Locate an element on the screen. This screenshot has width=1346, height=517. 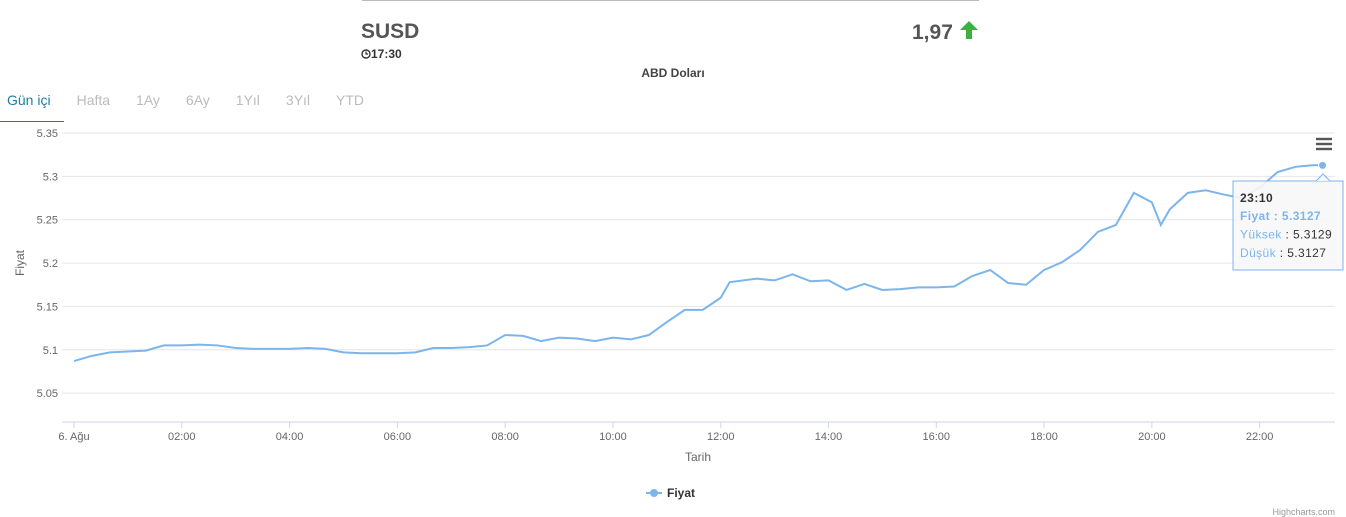
time-text: 17:30 is located at coordinates (386, 54).